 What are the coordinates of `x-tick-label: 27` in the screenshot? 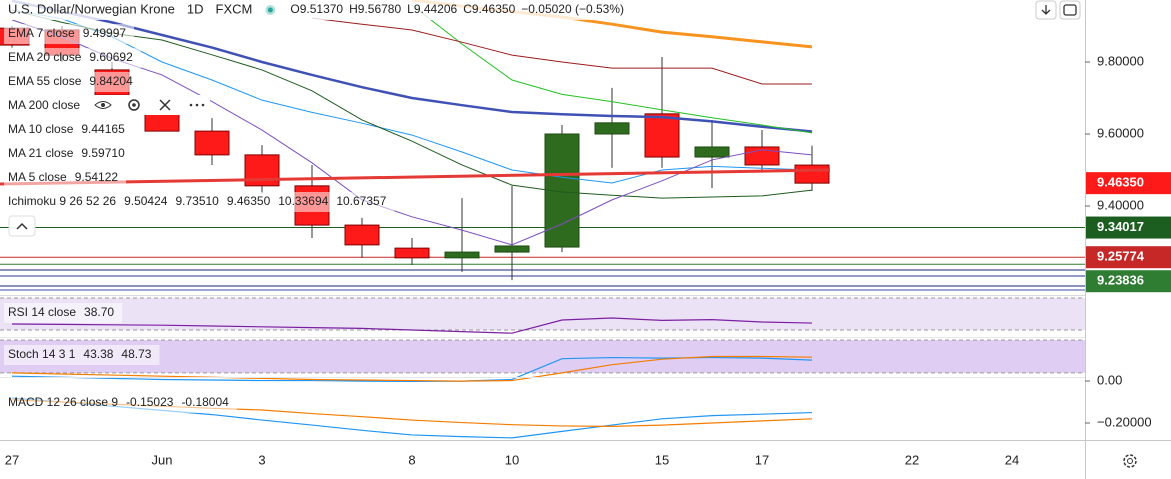 It's located at (12, 459).